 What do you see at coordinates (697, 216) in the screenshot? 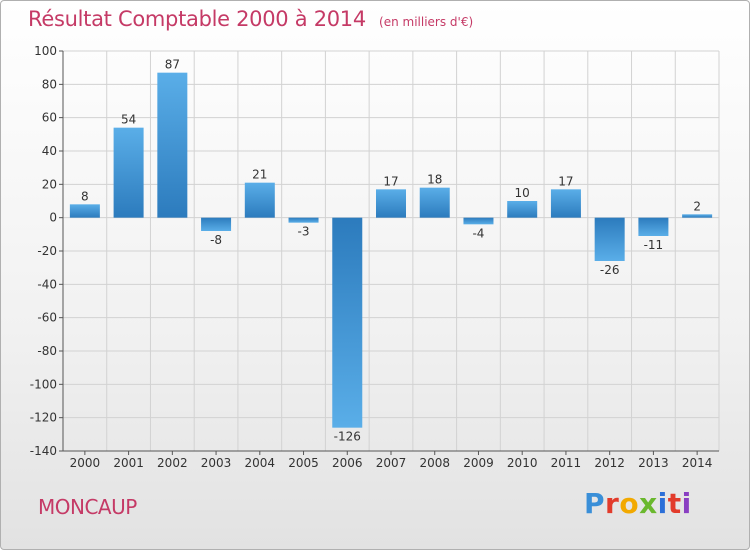
I see `bar-2014` at bounding box center [697, 216].